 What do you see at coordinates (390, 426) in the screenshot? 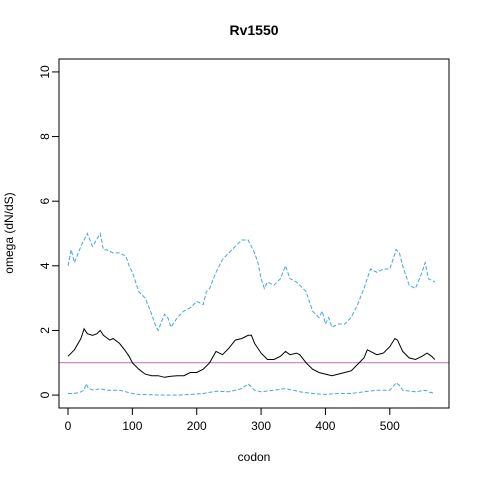
I see `x-tick-label: 500` at bounding box center [390, 426].